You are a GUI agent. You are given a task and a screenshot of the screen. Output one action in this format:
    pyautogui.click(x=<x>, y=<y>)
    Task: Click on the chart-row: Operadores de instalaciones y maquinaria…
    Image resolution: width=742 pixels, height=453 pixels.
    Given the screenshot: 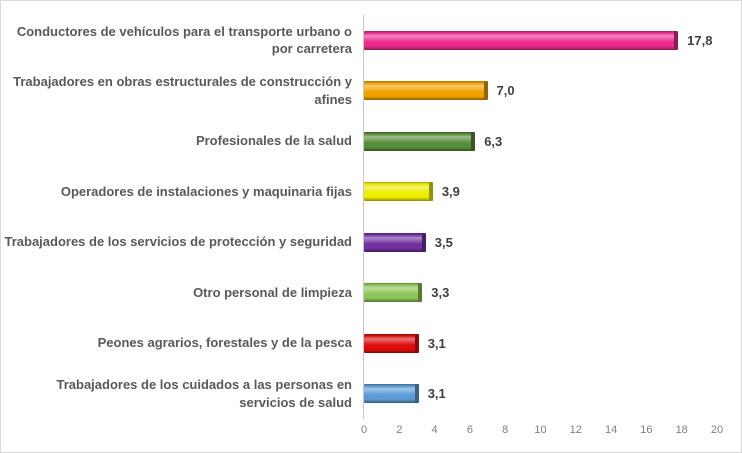 What is the action you would take?
    pyautogui.click(x=371, y=191)
    